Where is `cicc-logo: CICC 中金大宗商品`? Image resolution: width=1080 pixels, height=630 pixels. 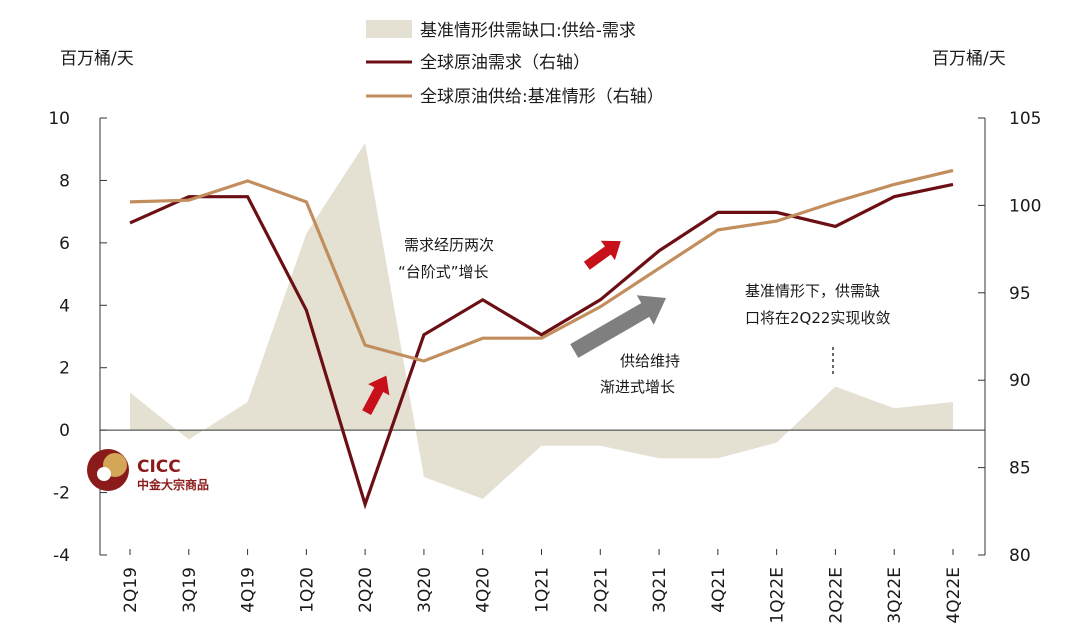 cicc-logo: CICC 中金大宗商品 is located at coordinates (148, 470).